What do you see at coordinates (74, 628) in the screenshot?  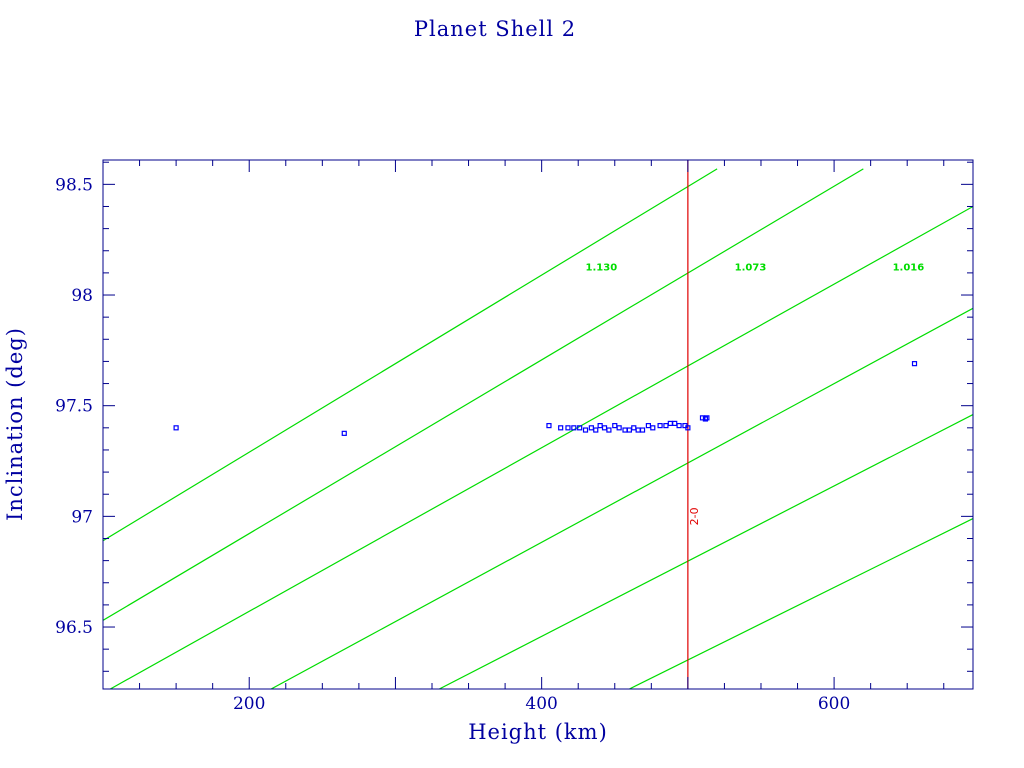 I see `y-tick-label: 96.5` at bounding box center [74, 628].